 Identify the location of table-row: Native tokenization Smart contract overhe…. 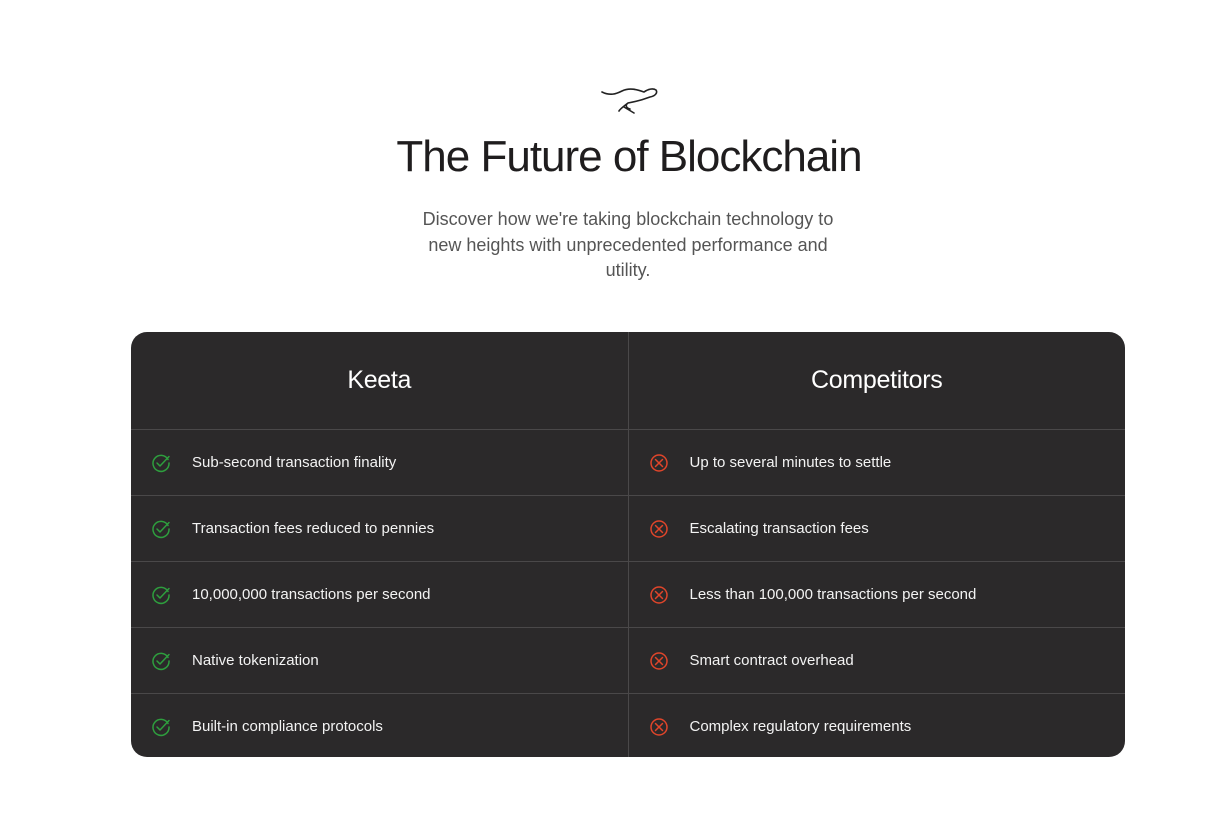
(628, 661).